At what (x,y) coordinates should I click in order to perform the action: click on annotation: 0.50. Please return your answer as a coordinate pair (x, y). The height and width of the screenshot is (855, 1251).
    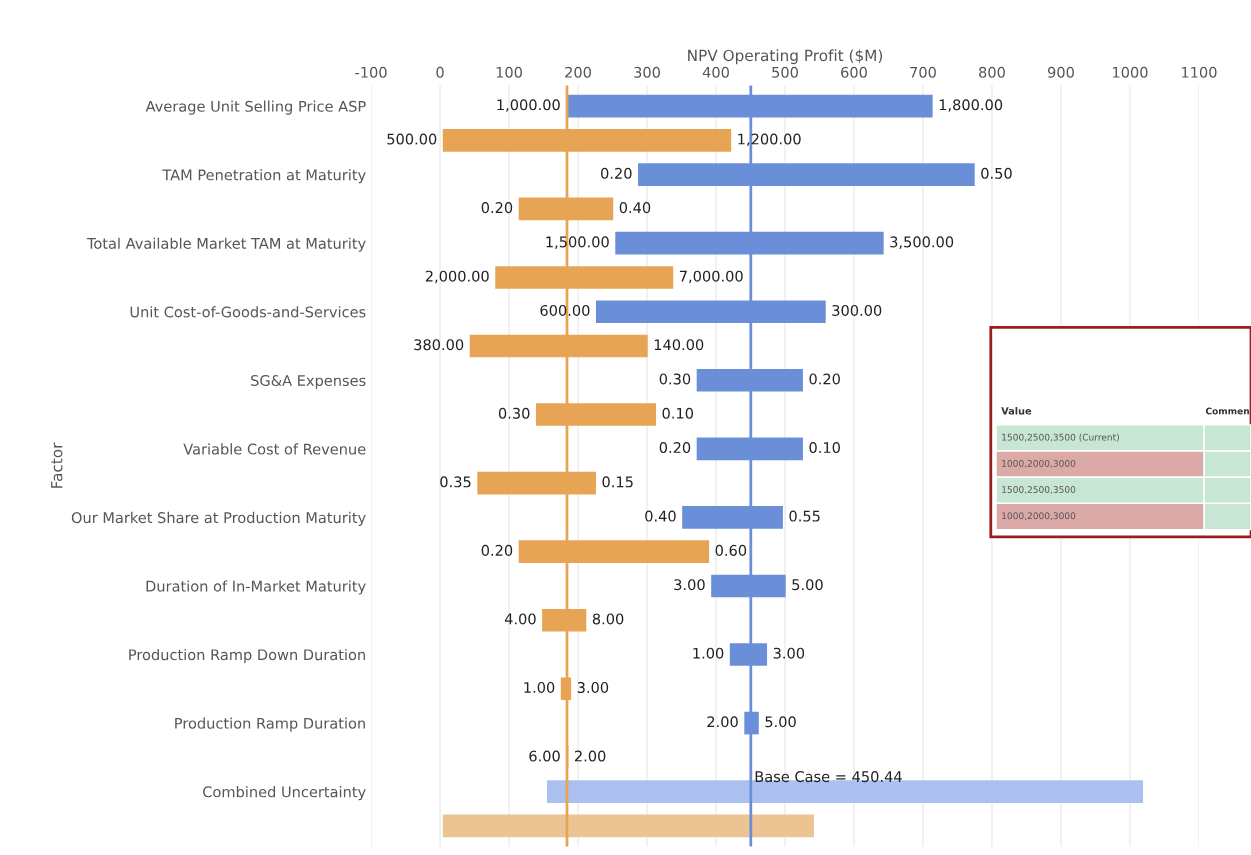
    Looking at the image, I should click on (996, 173).